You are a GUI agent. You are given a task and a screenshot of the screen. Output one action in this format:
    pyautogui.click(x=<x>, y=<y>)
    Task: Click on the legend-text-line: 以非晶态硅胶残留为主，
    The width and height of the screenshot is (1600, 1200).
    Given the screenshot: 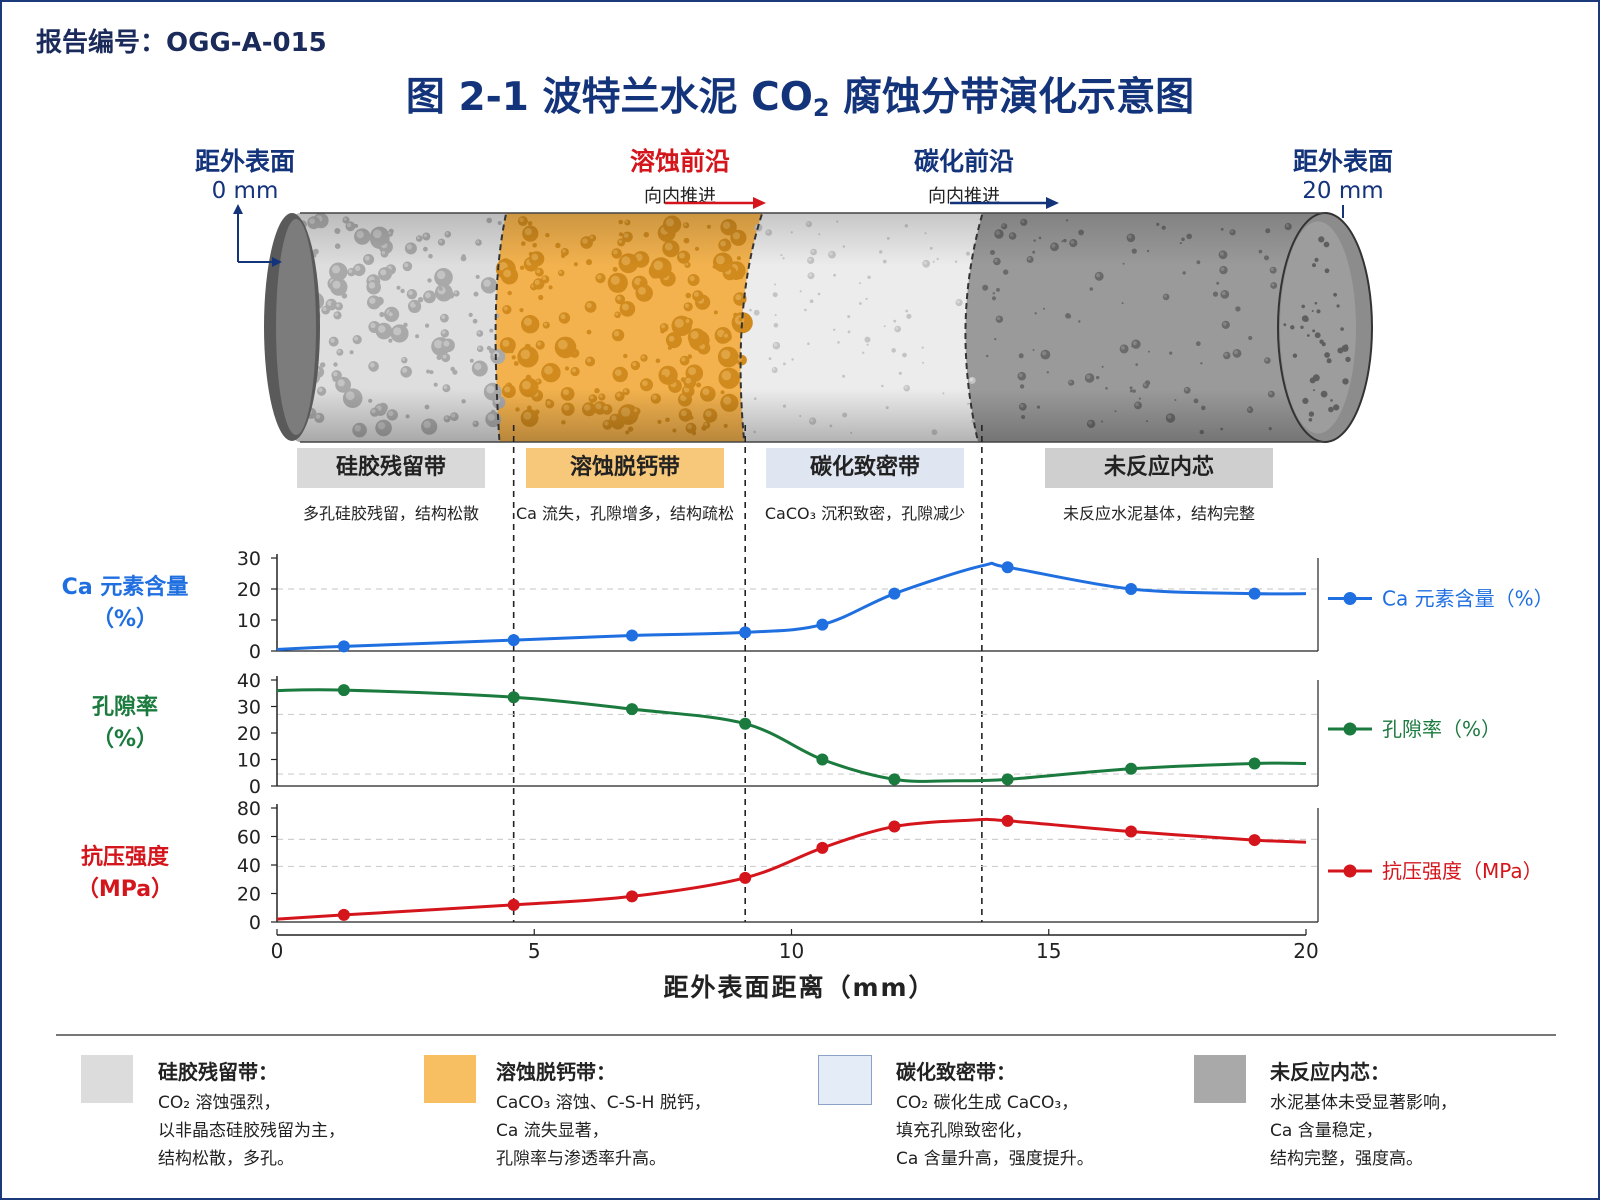 What is the action you would take?
    pyautogui.click(x=251, y=1131)
    